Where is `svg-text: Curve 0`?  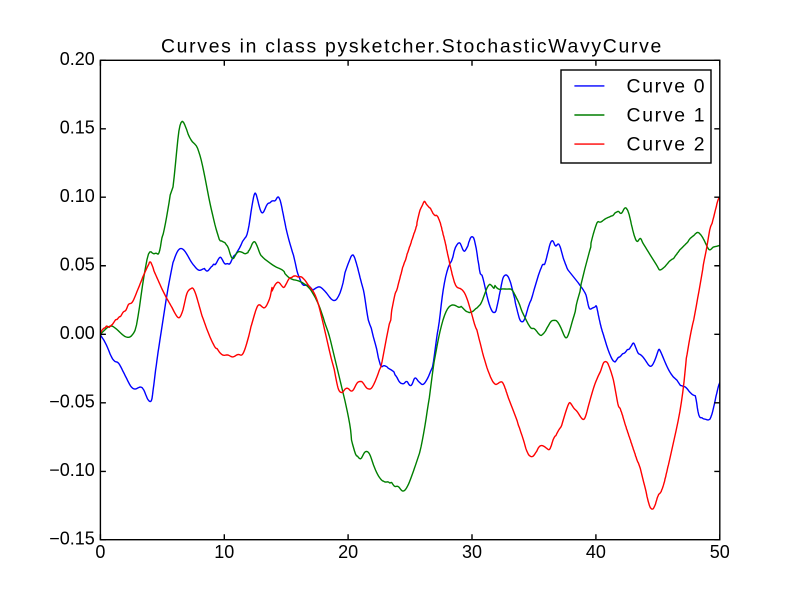
svg-text: Curve 0 is located at coordinates (667, 87).